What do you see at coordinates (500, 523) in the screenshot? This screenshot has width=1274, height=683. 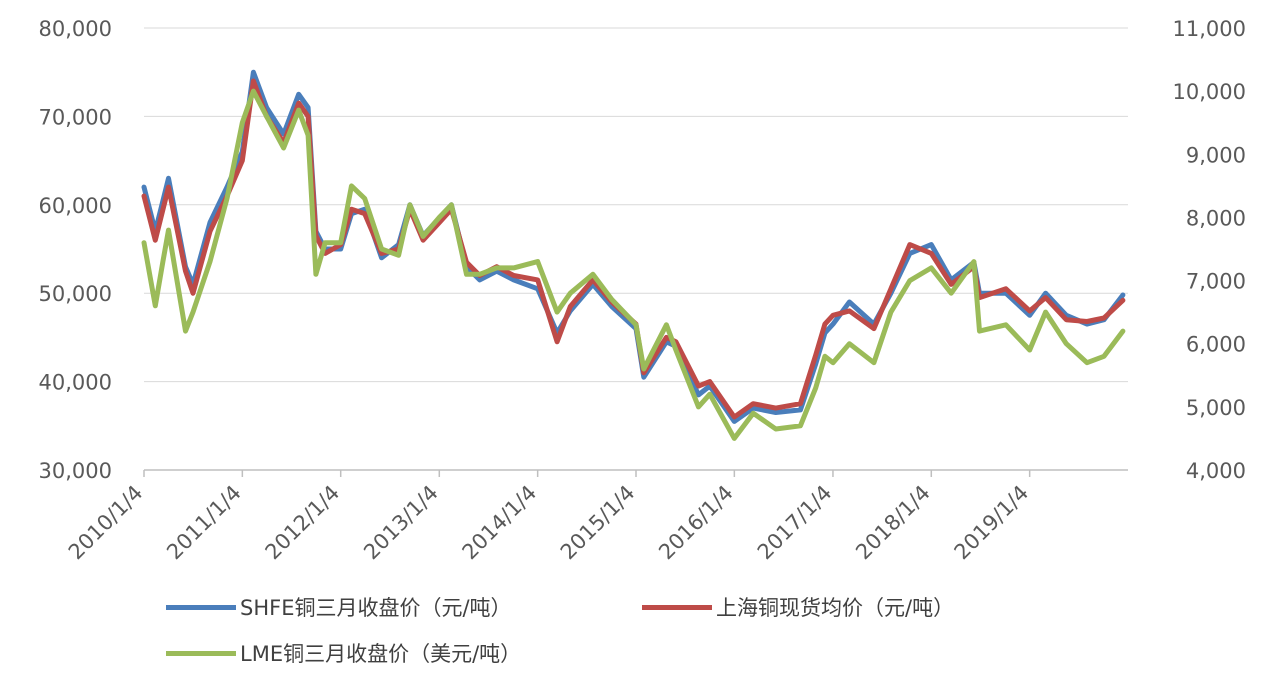 I see `x-tick-label: 2014/1/4` at bounding box center [500, 523].